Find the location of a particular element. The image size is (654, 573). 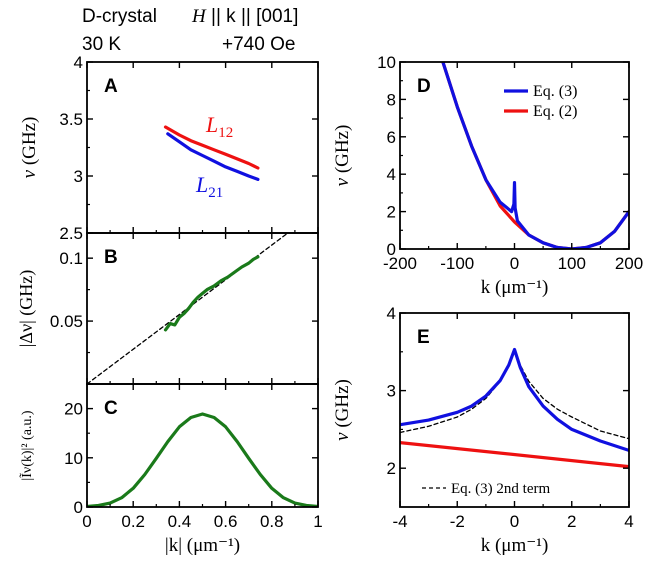

field-symbol: H is located at coordinates (199, 16).